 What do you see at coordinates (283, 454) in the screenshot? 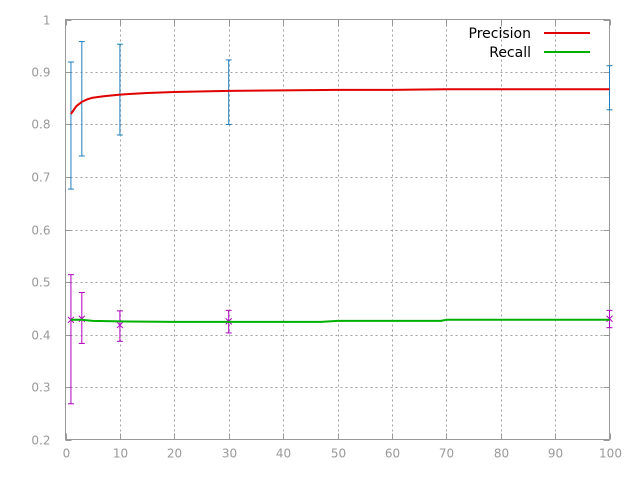
I see `x-tick-label: 40` at bounding box center [283, 454].